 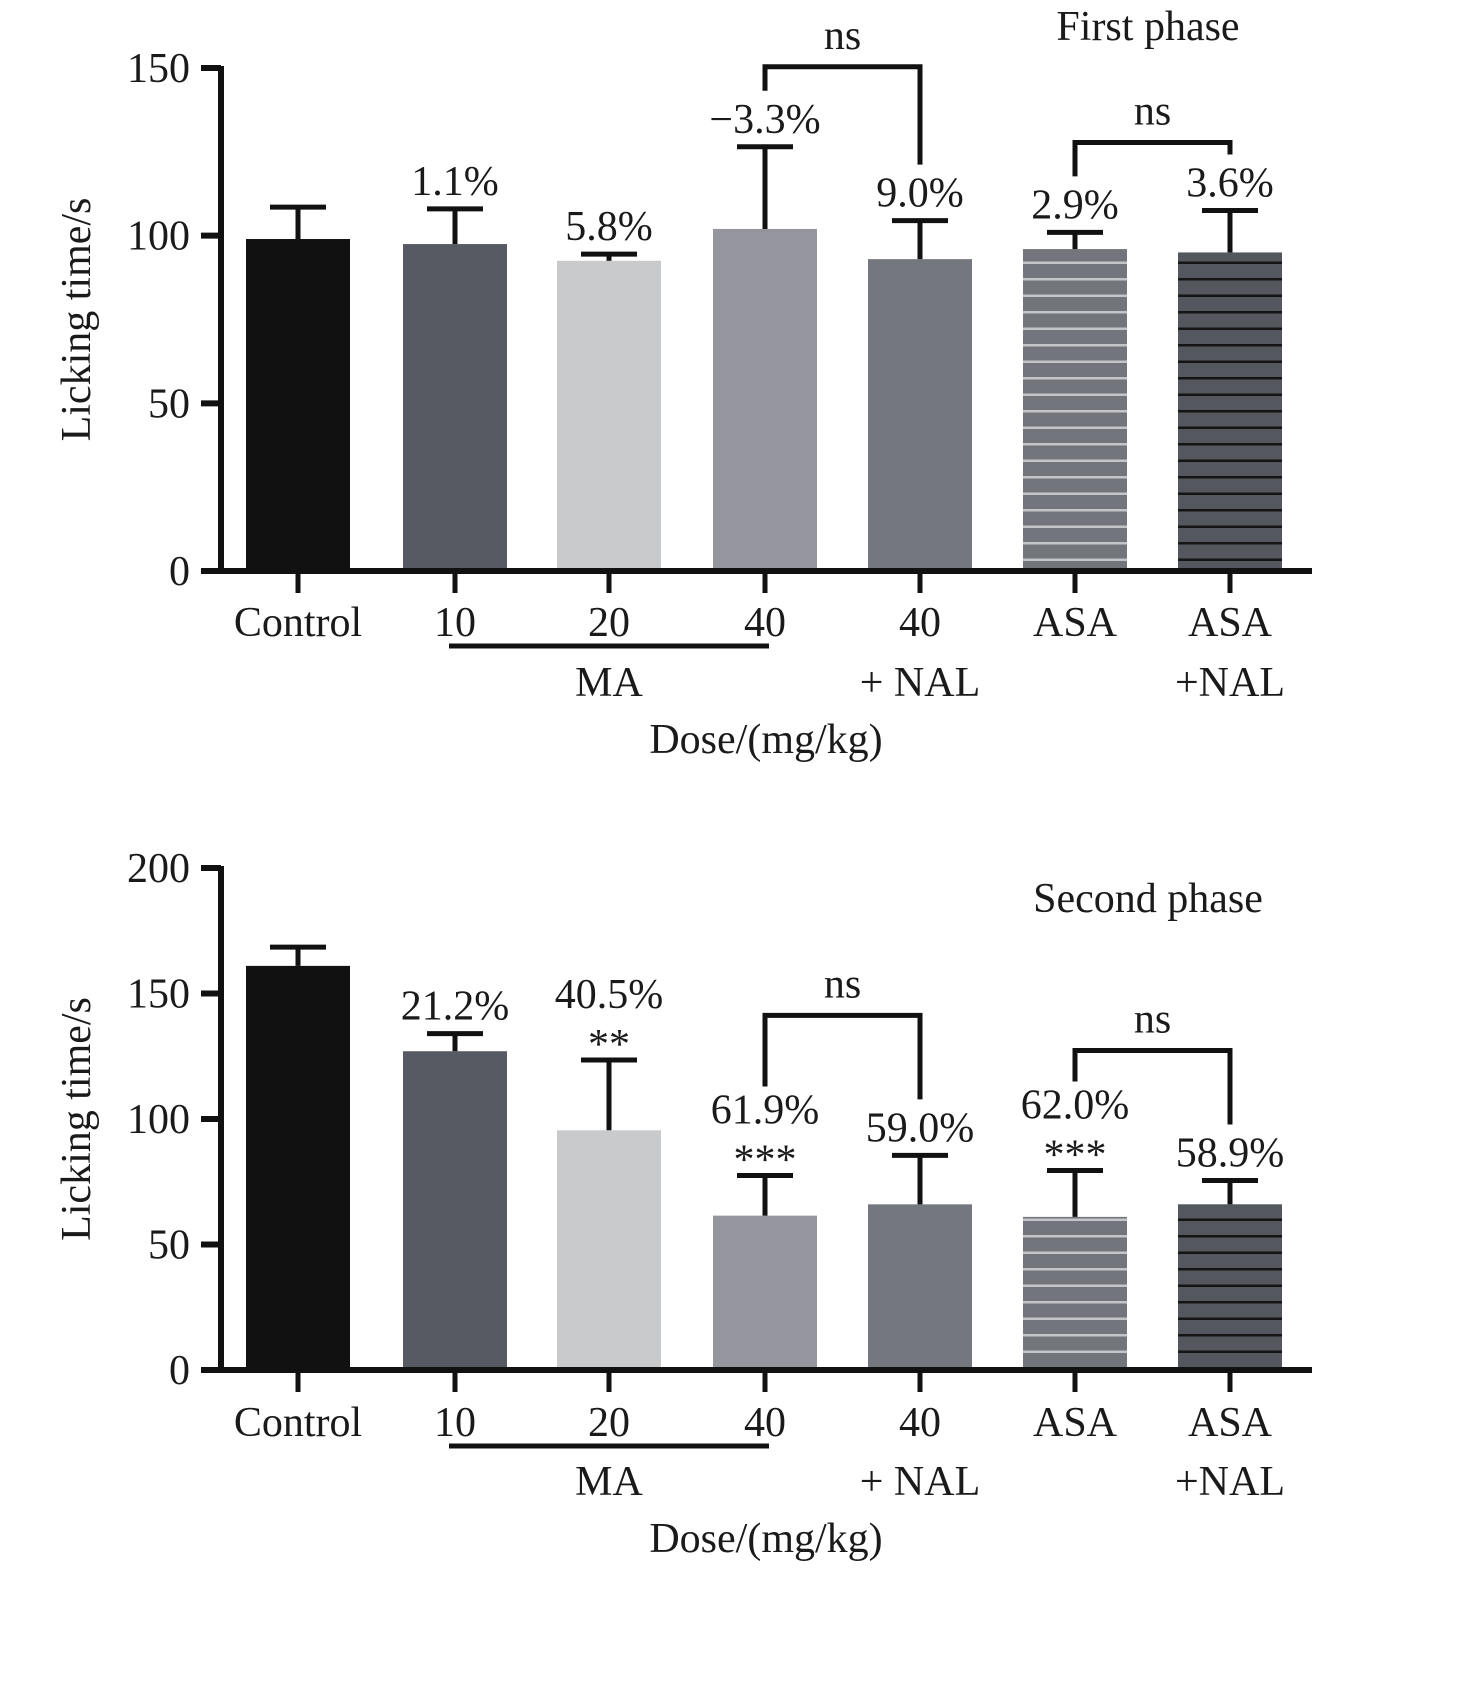 I want to click on percent-label-3: 61.9%, so click(x=765, y=1110).